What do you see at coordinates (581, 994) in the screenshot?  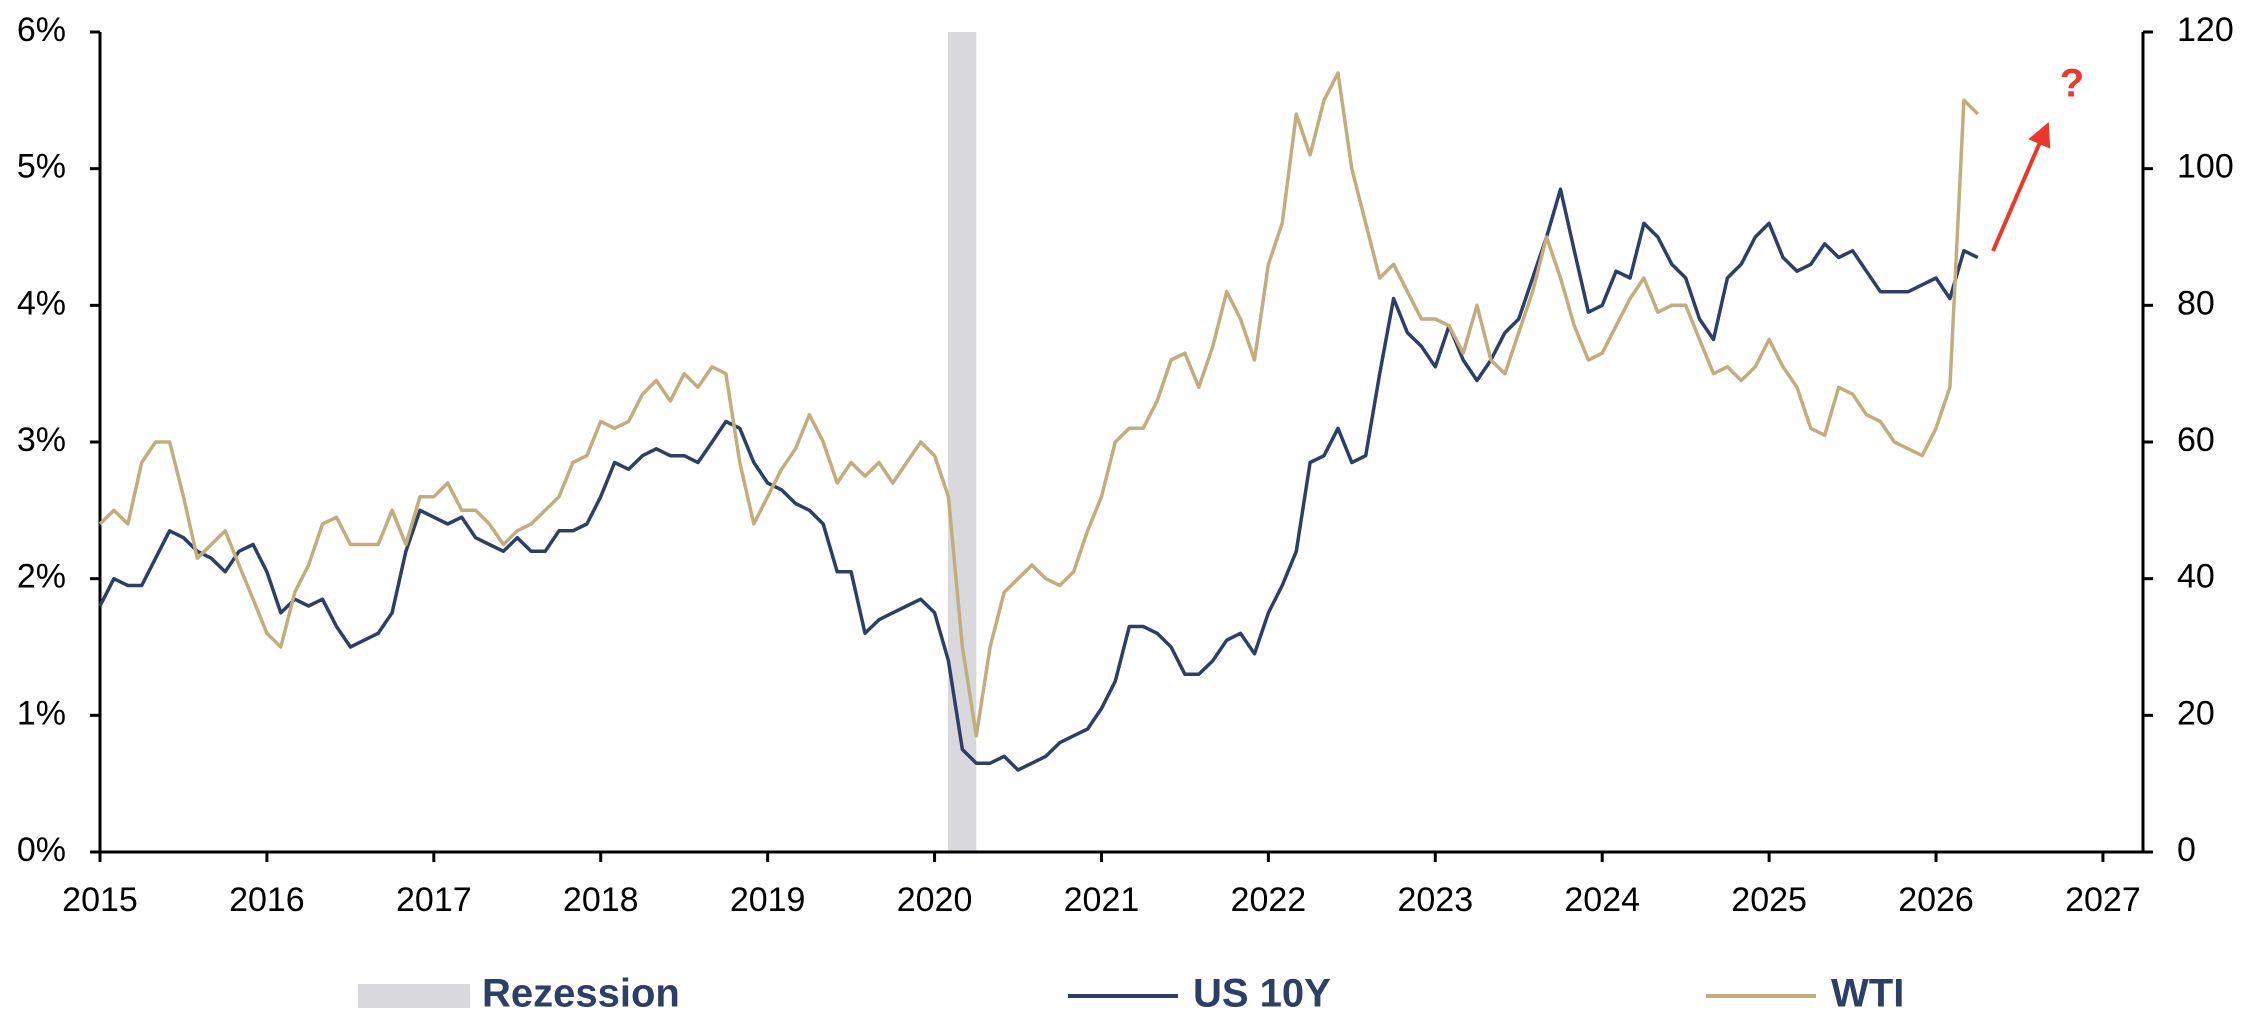 I see `legend-label: Rezession` at bounding box center [581, 994].